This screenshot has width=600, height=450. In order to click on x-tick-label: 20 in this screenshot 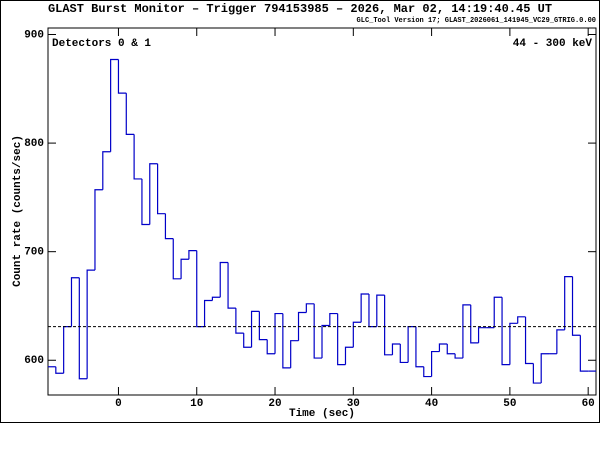, I will do `click(274, 404)`.